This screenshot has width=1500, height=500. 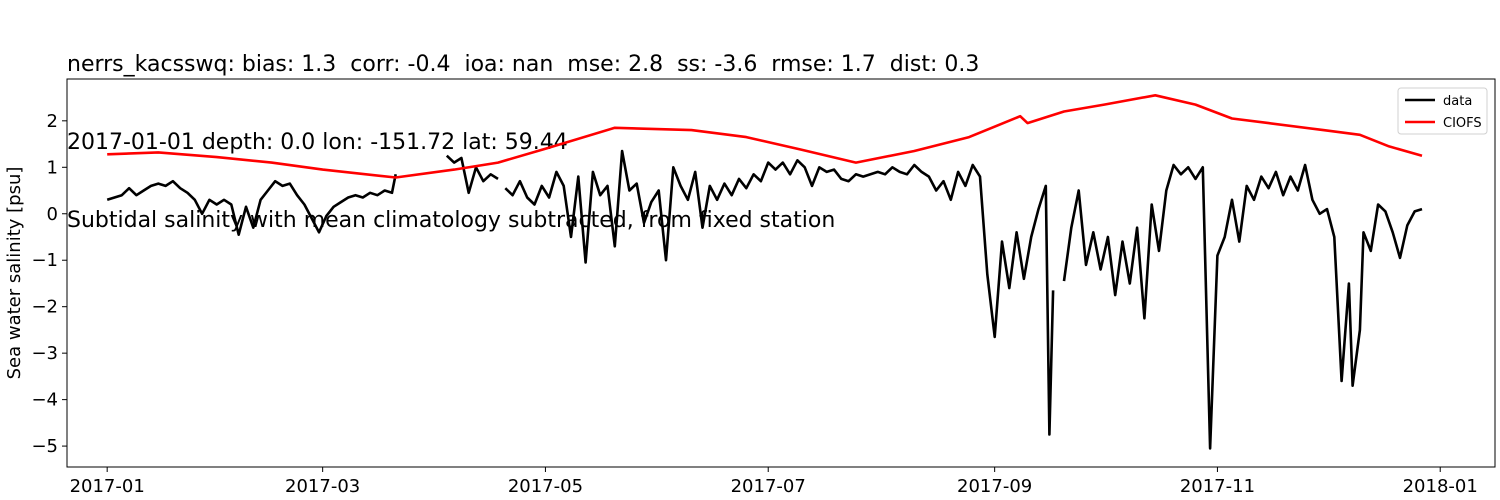 I want to click on y-tick-label: −3, so click(x=44, y=353).